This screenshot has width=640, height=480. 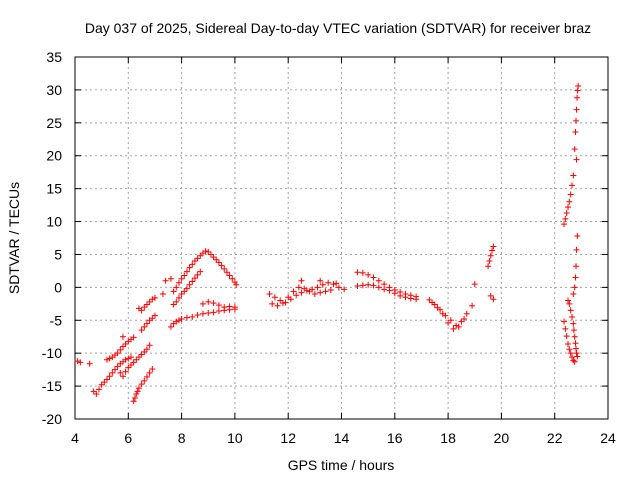 What do you see at coordinates (395, 438) in the screenshot?
I see `x-tick-label: 16` at bounding box center [395, 438].